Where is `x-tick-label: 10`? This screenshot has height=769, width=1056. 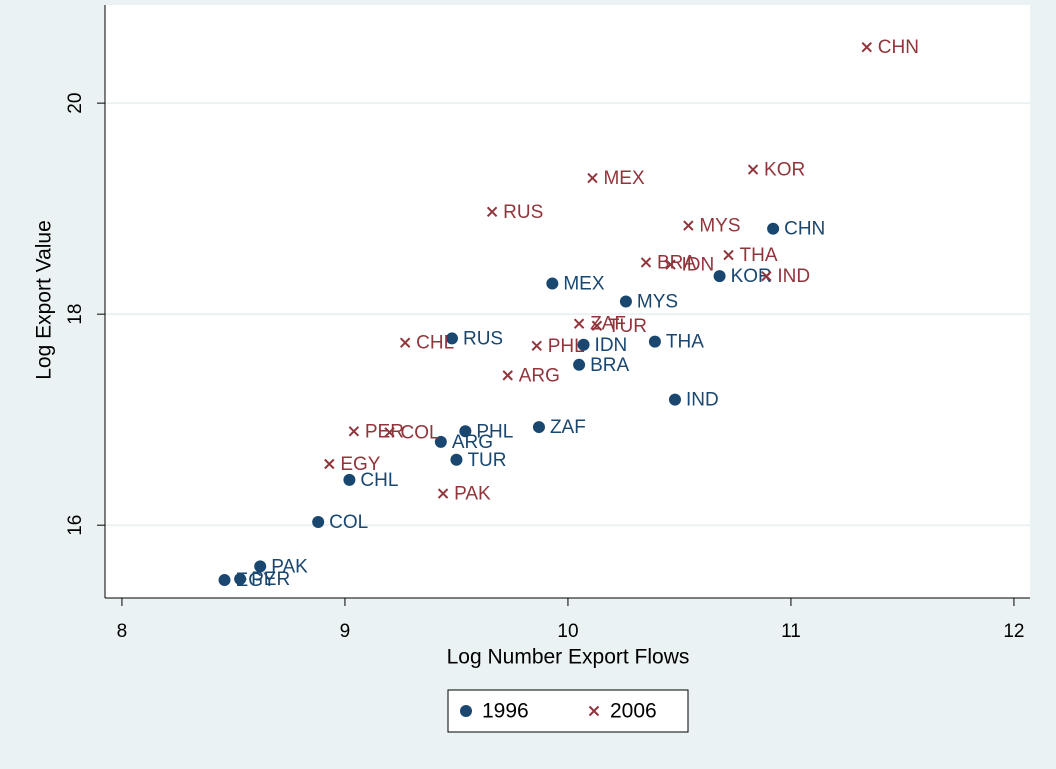 x-tick-label: 10 is located at coordinates (567, 631).